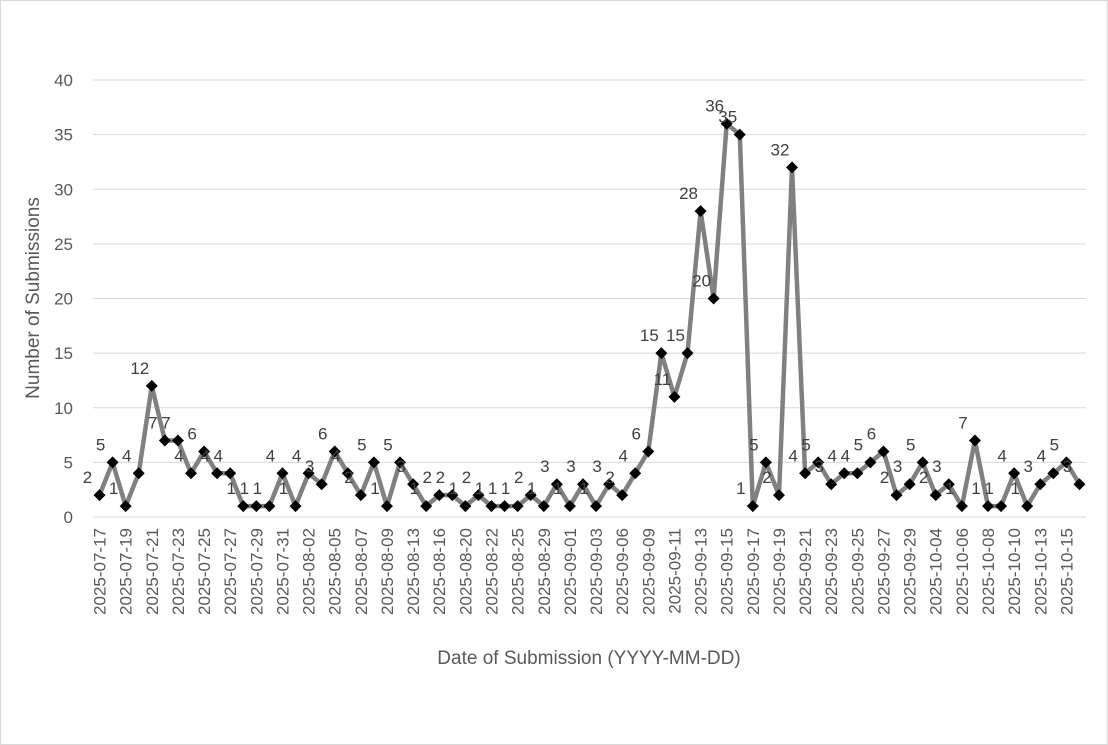 The image size is (1108, 745). Describe the element at coordinates (588, 658) in the screenshot. I see `x-axis-title: Date of Submission (YYYY-MM-DD)` at that location.